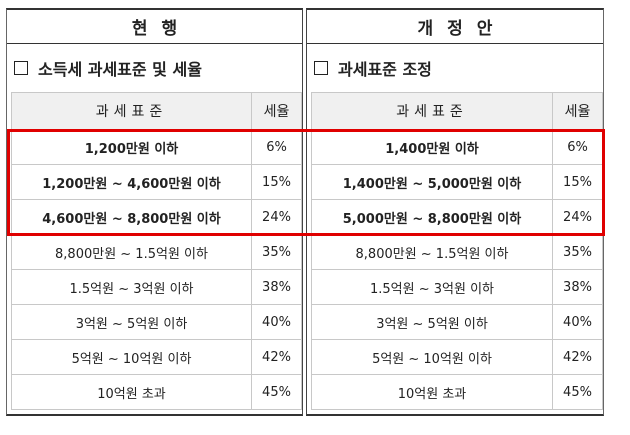  I want to click on proposed-subtitle-row: 과세표준 조정, so click(455, 68).